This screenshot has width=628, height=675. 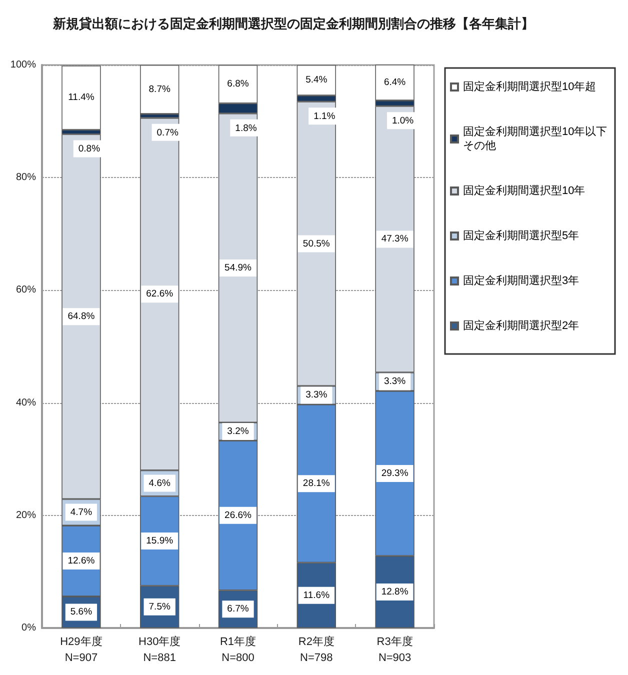 What do you see at coordinates (316, 595) in the screenshot?
I see `data-label: 11.6%` at bounding box center [316, 595].